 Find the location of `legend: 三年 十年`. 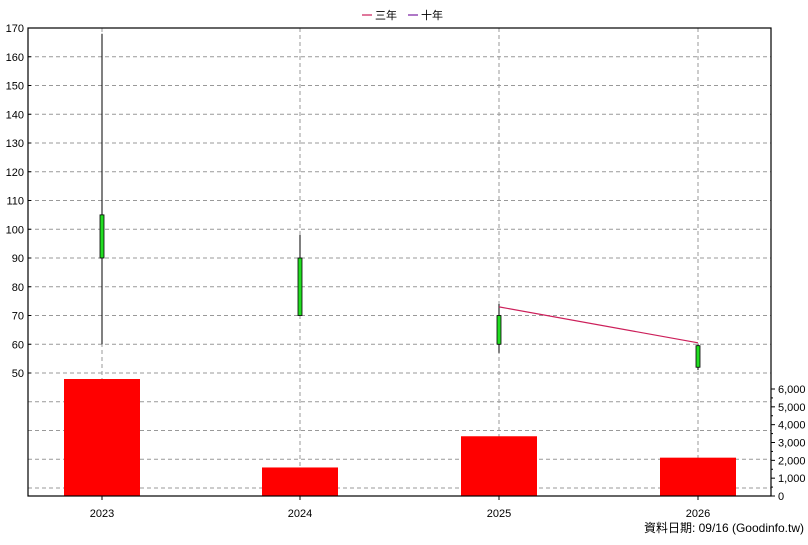

legend: 三年 十年 is located at coordinates (402, 15).